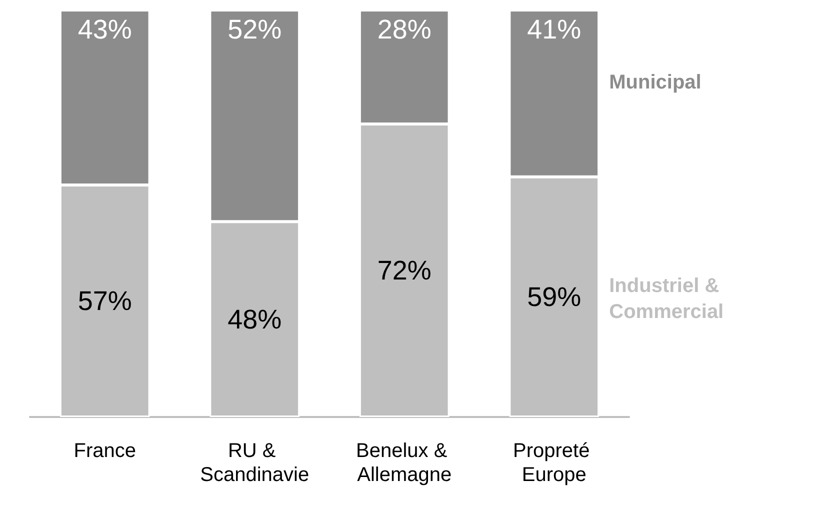 This screenshot has width=827, height=515. I want to click on data-label: 57%, so click(105, 301).